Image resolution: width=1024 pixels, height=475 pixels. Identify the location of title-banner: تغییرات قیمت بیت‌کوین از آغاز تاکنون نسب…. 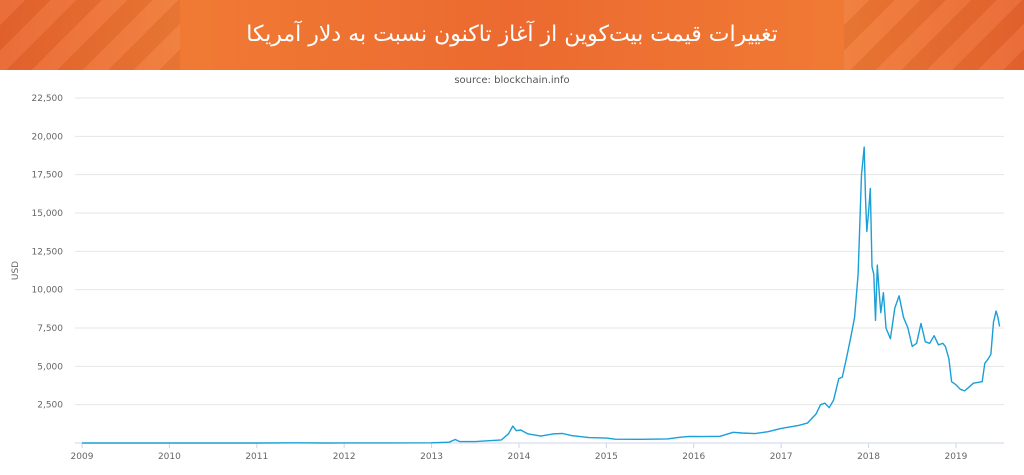
(512, 35).